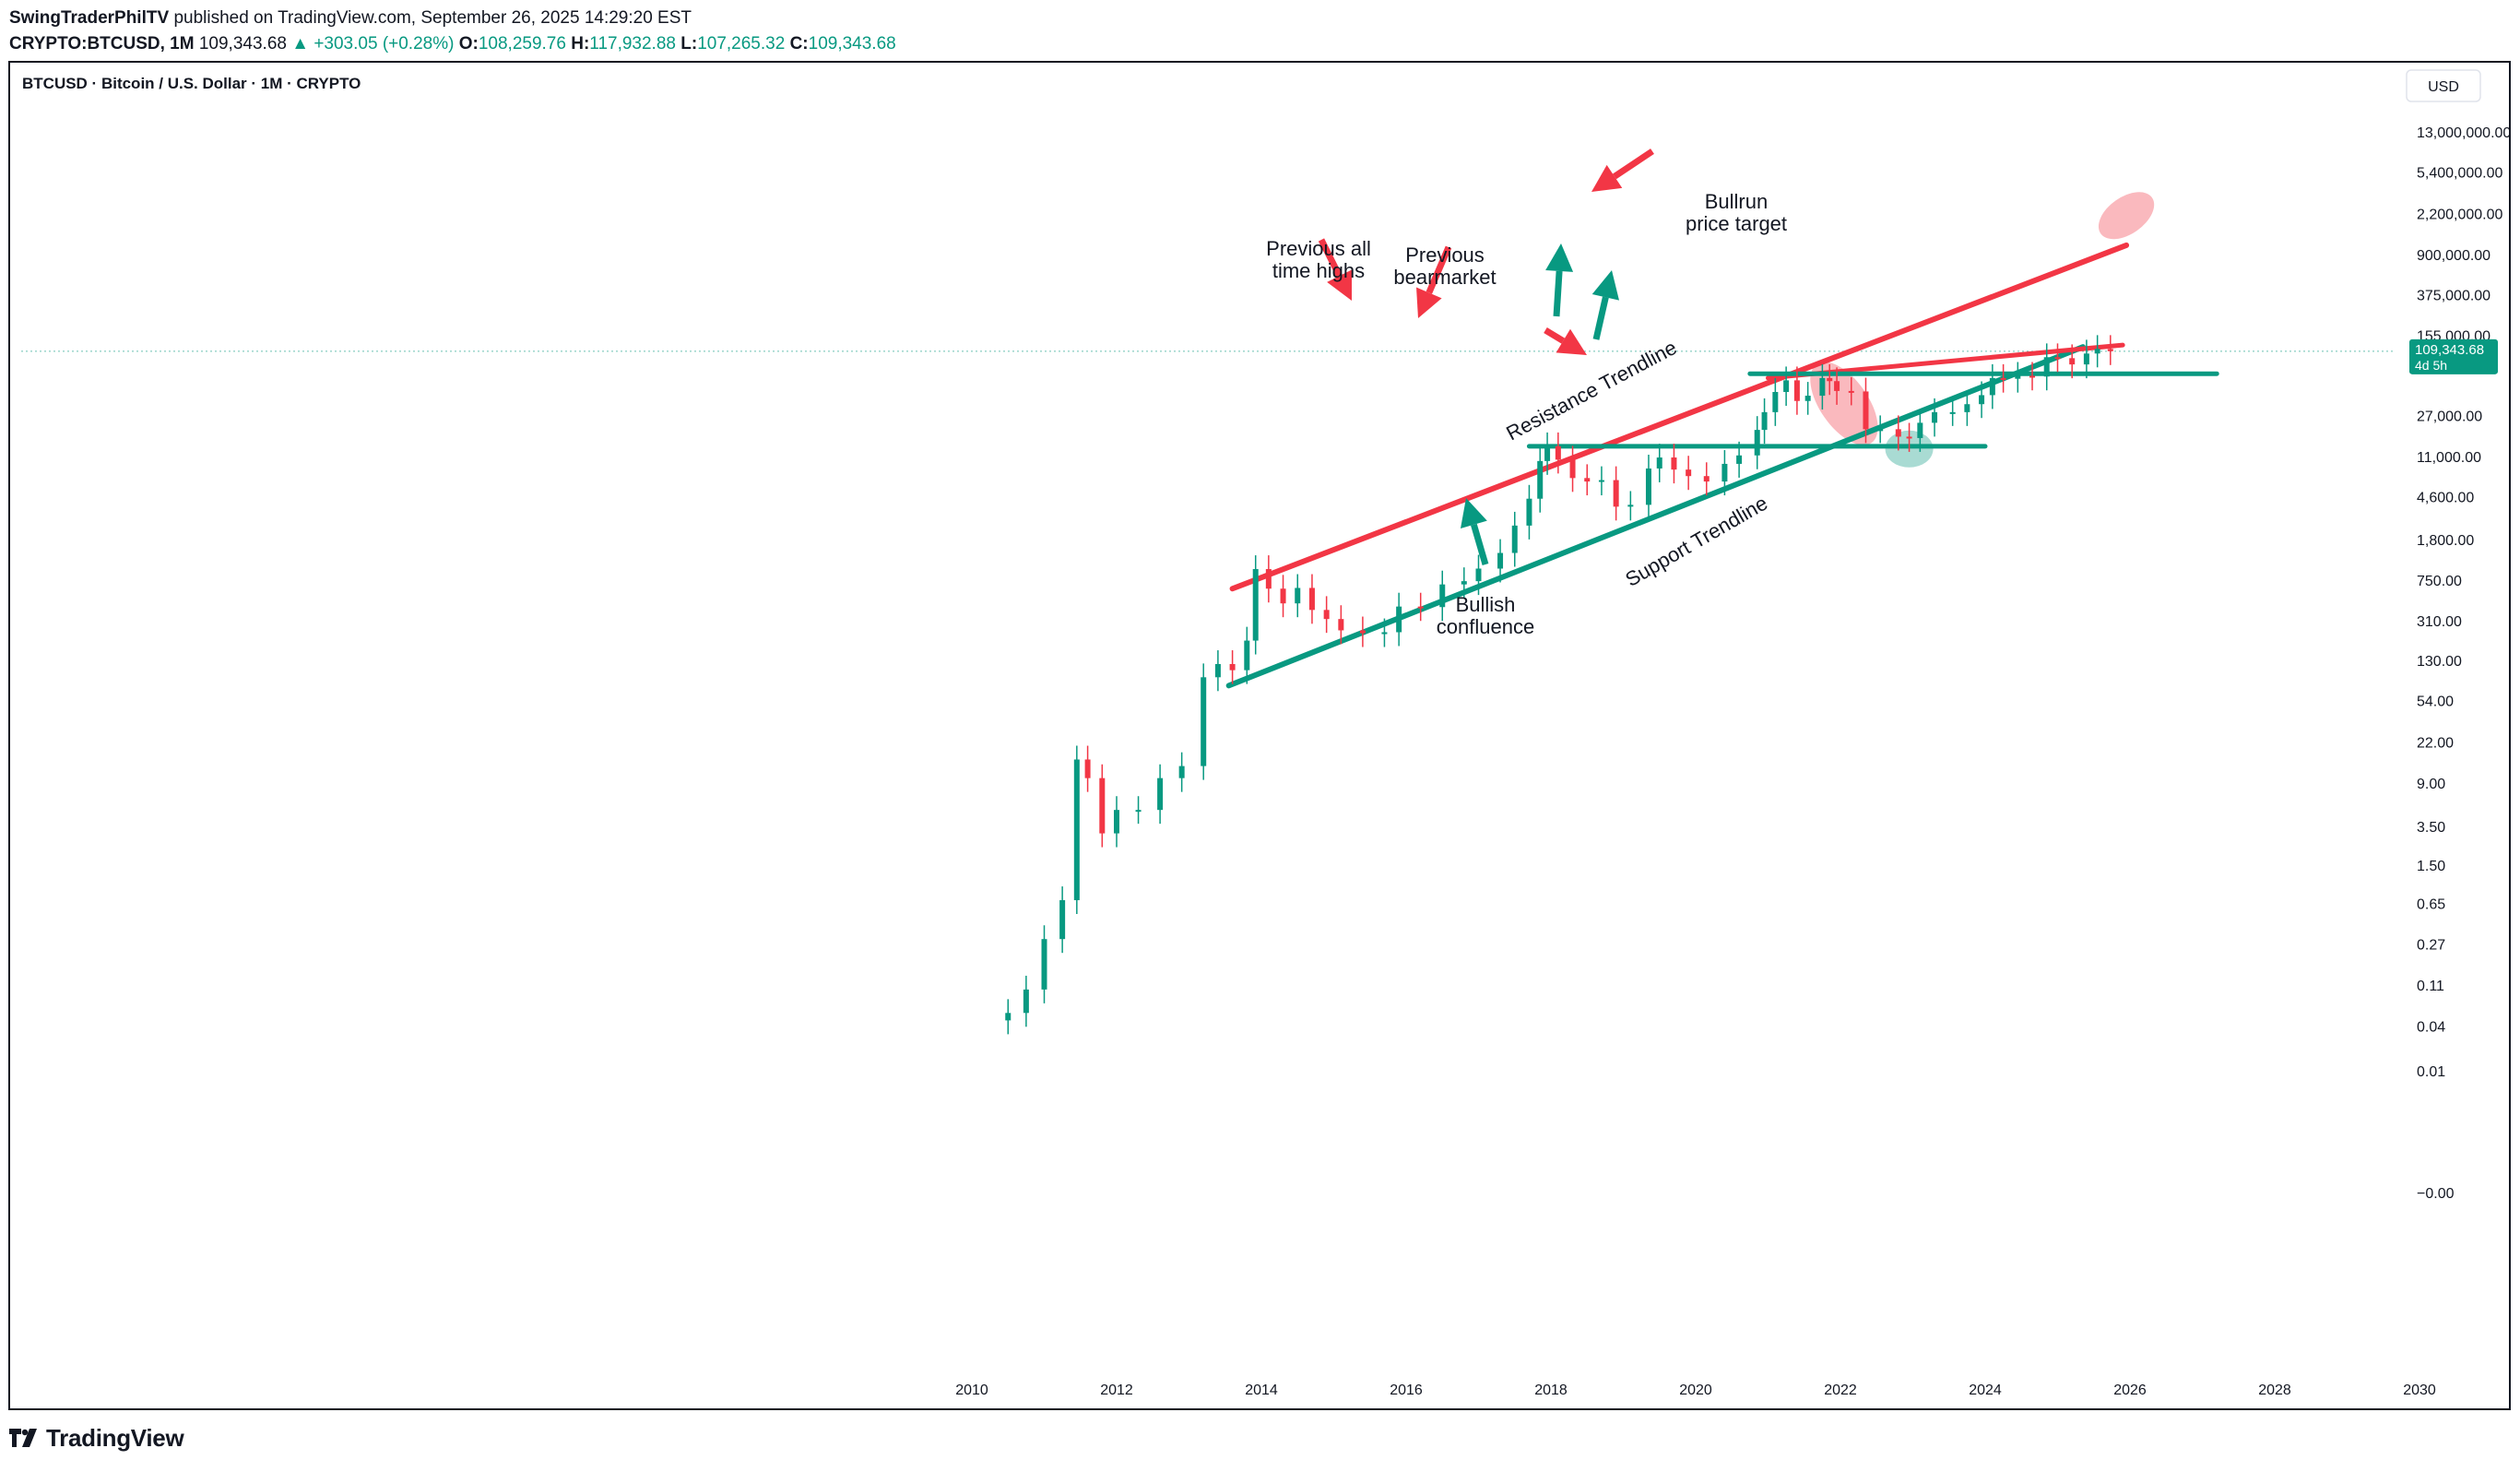 Image resolution: width=2520 pixels, height=1460 pixels. I want to click on annotation-line: confluence, so click(1485, 626).